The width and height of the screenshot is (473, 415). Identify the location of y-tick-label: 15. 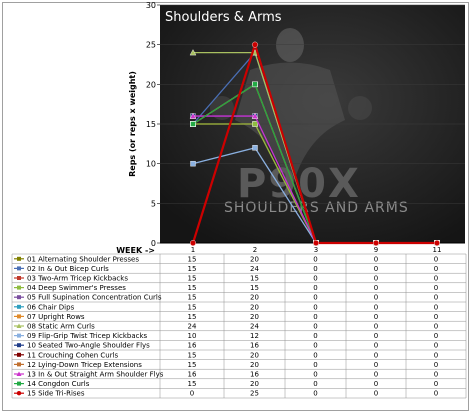
(151, 124).